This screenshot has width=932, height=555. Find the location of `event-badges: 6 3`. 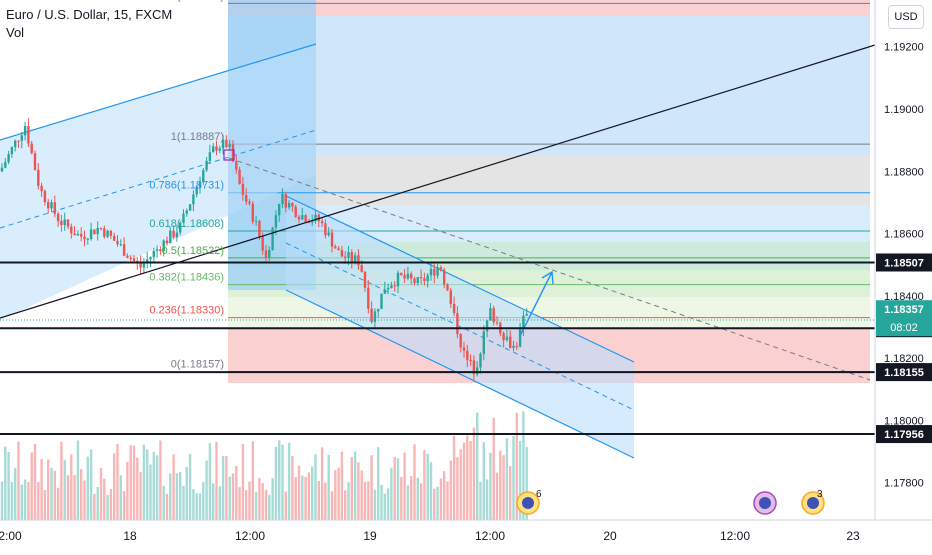

event-badges: 6 3 is located at coordinates (670, 502).